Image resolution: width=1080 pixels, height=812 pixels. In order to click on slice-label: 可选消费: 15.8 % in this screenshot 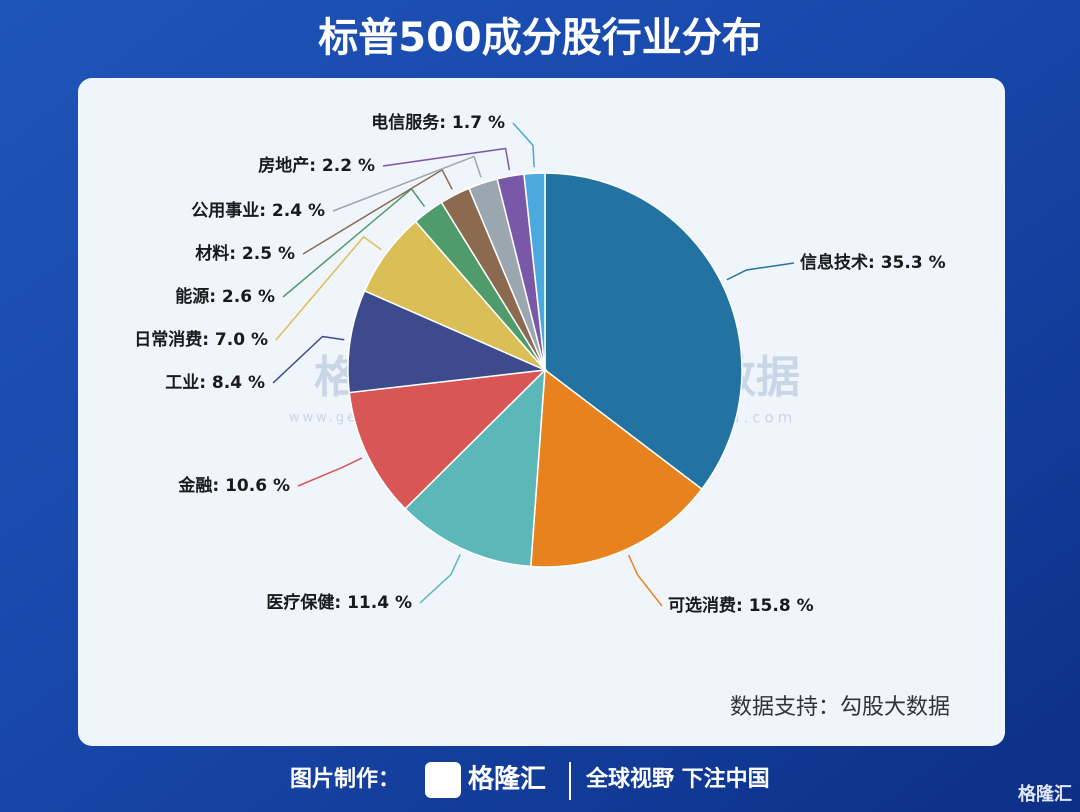, I will do `click(741, 605)`.